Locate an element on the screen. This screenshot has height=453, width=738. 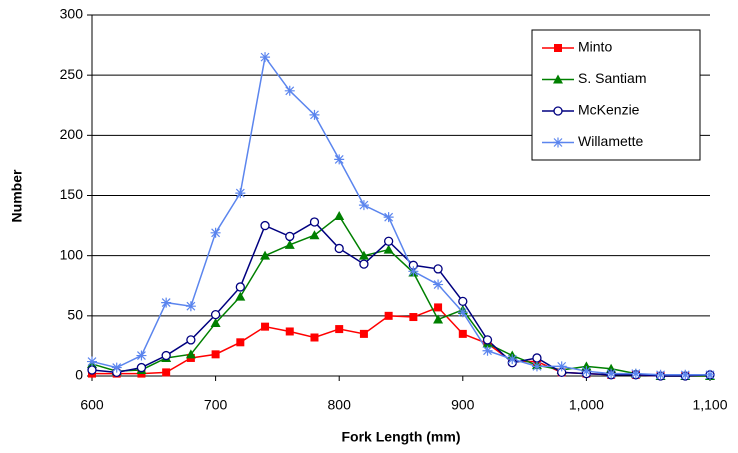
legend-label: Willamette is located at coordinates (611, 141).